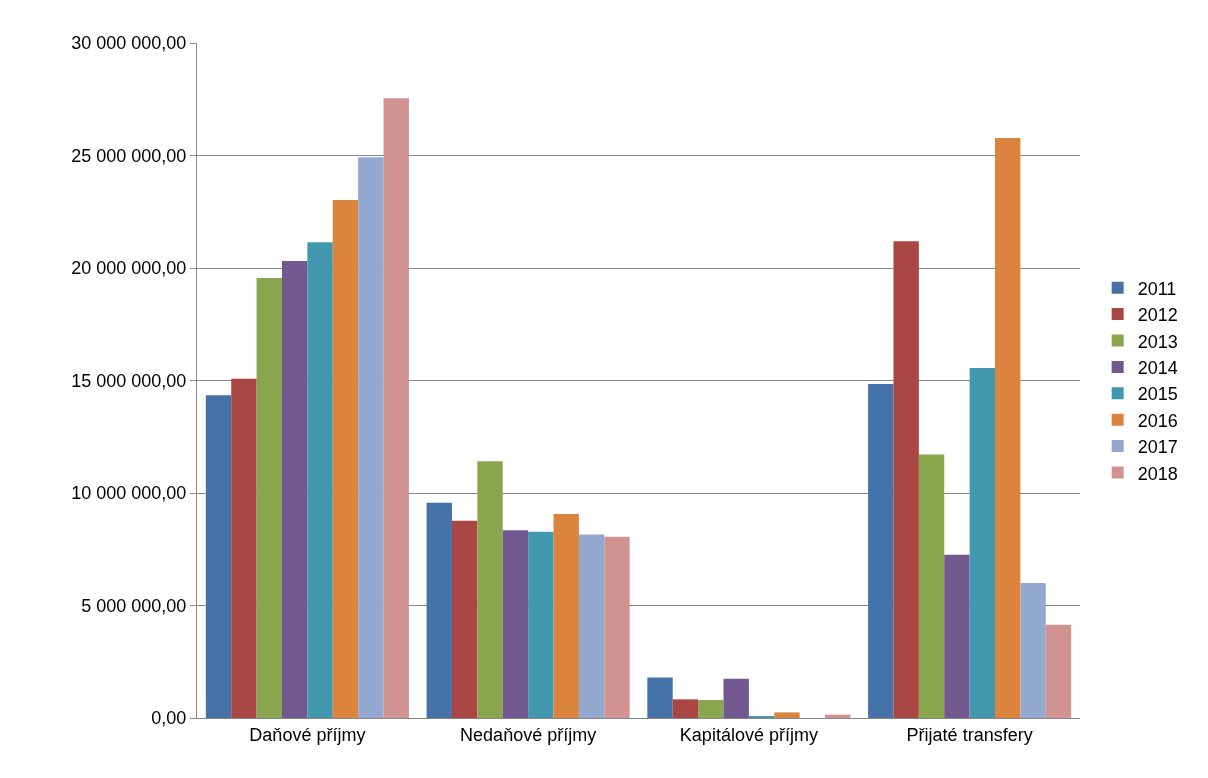  What do you see at coordinates (1157, 315) in the screenshot?
I see `legend-label: 2012` at bounding box center [1157, 315].